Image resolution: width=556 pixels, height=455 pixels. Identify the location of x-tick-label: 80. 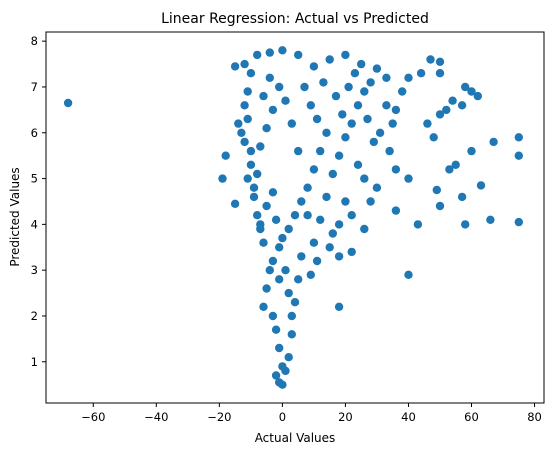
(534, 417).